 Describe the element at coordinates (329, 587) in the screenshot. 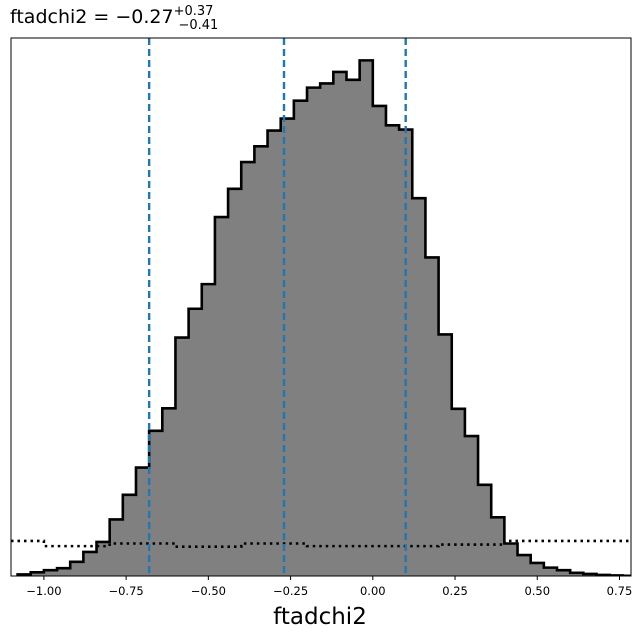

I see `x-axis-ticks: −1.00 −0.75 −0.50 −0.25 0.00 0.25 0.50 0.75` at that location.